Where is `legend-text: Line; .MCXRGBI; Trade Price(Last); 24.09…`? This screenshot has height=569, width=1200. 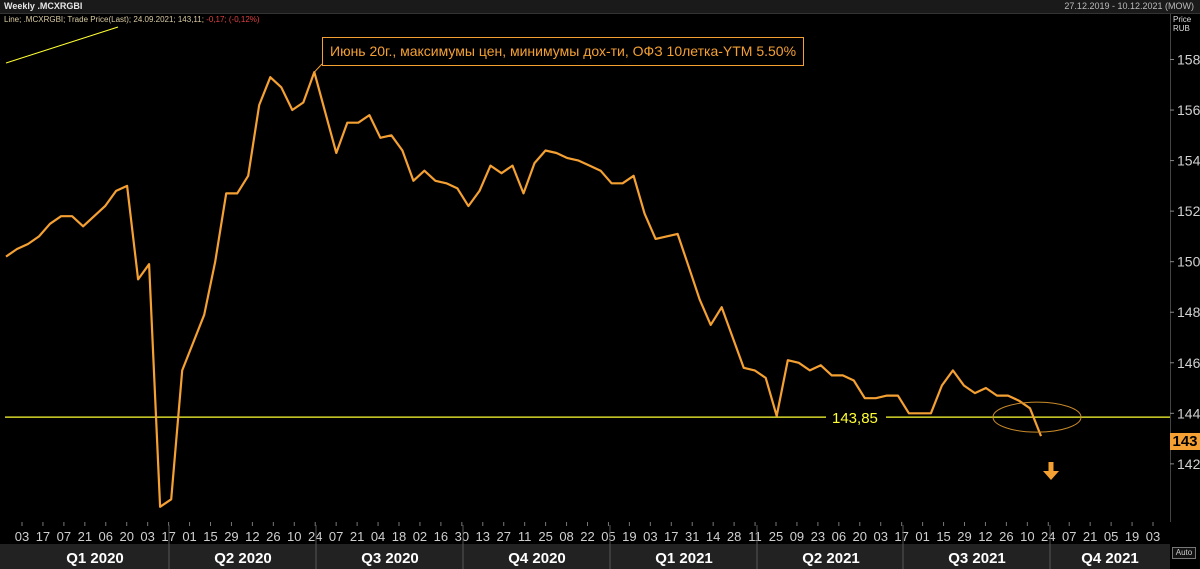 legend-text: Line; .MCXRGBI; Trade Price(Last); 24.09… is located at coordinates (104, 19).